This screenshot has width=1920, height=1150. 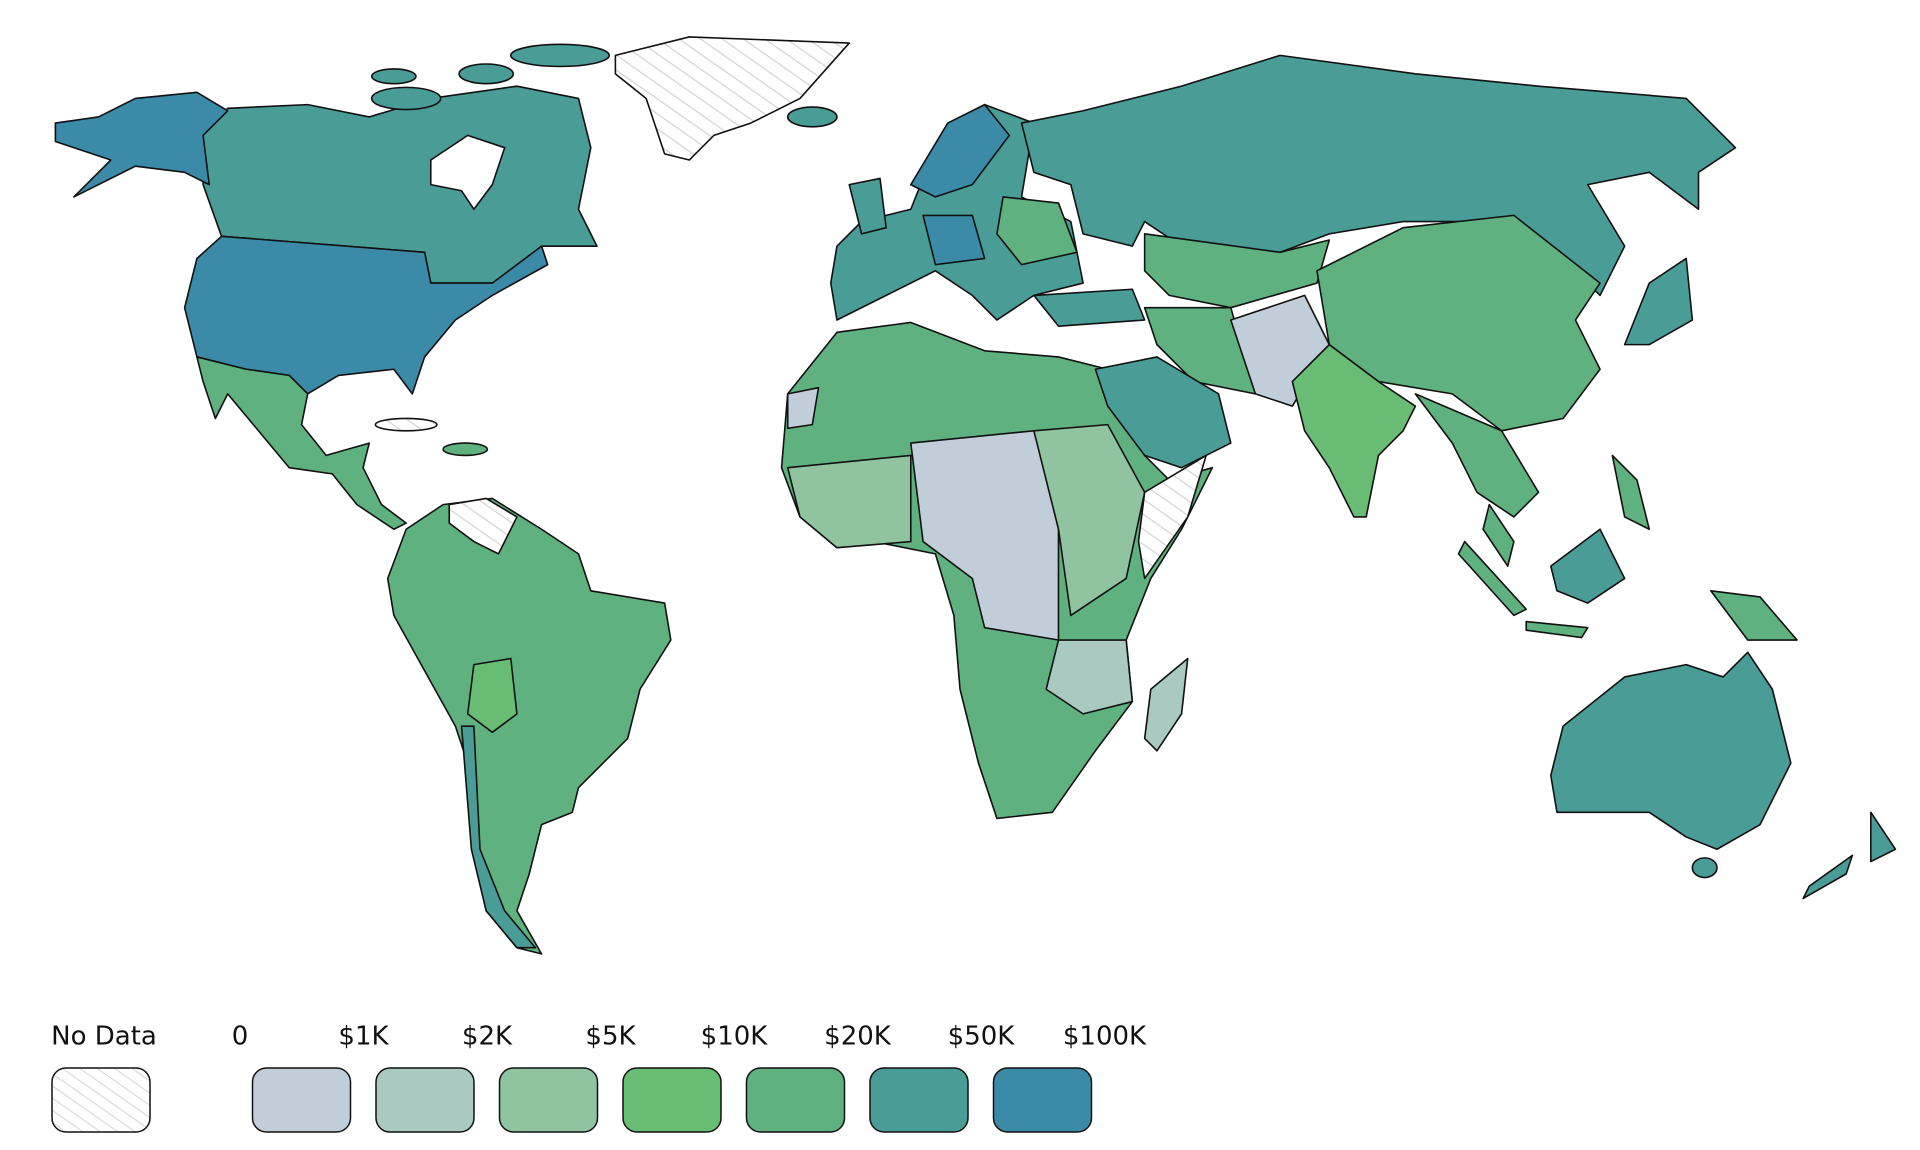 What do you see at coordinates (982, 1037) in the screenshot?
I see `legend-tick-label: $50K` at bounding box center [982, 1037].